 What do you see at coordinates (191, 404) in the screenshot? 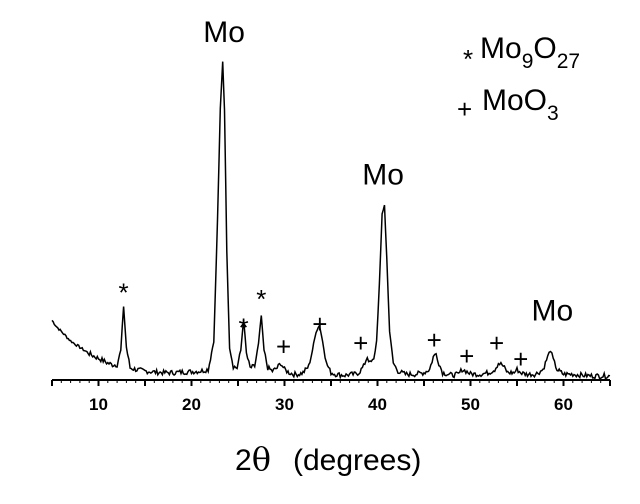
I see `x-tick-label: 20` at bounding box center [191, 404].